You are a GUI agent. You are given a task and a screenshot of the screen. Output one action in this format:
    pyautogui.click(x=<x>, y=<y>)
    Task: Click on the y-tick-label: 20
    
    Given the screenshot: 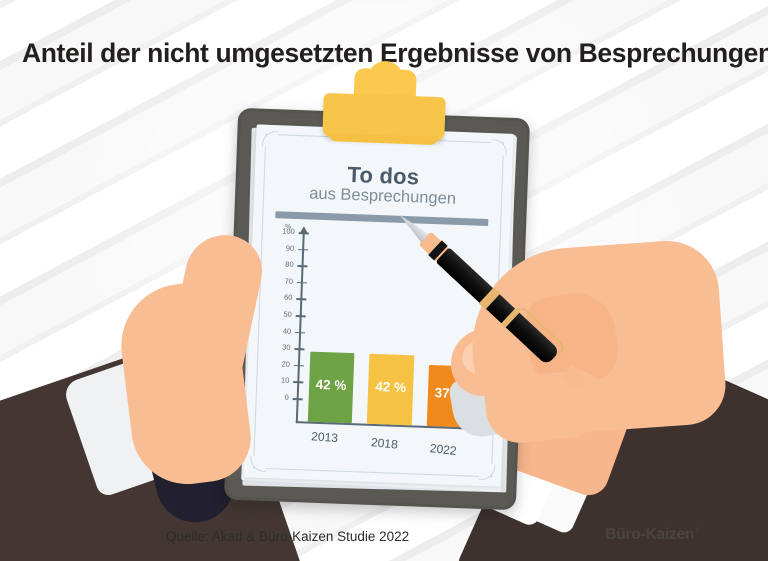 What is the action you would take?
    pyautogui.click(x=286, y=364)
    